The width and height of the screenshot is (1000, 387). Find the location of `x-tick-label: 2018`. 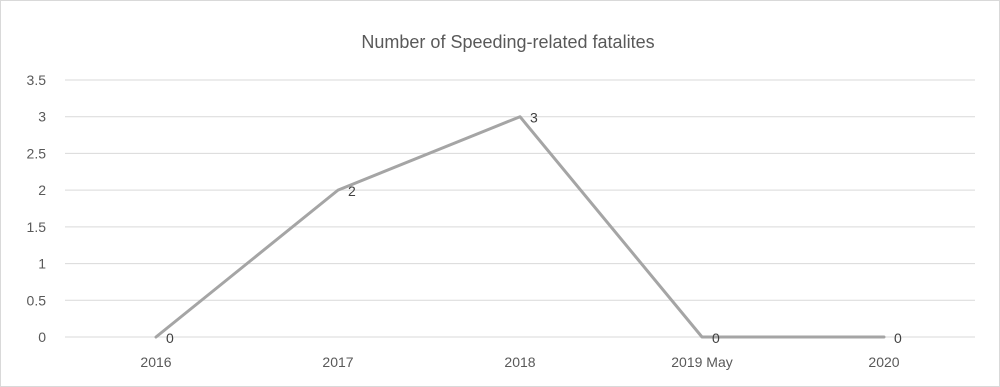

x-tick-label: 2018 is located at coordinates (519, 362).